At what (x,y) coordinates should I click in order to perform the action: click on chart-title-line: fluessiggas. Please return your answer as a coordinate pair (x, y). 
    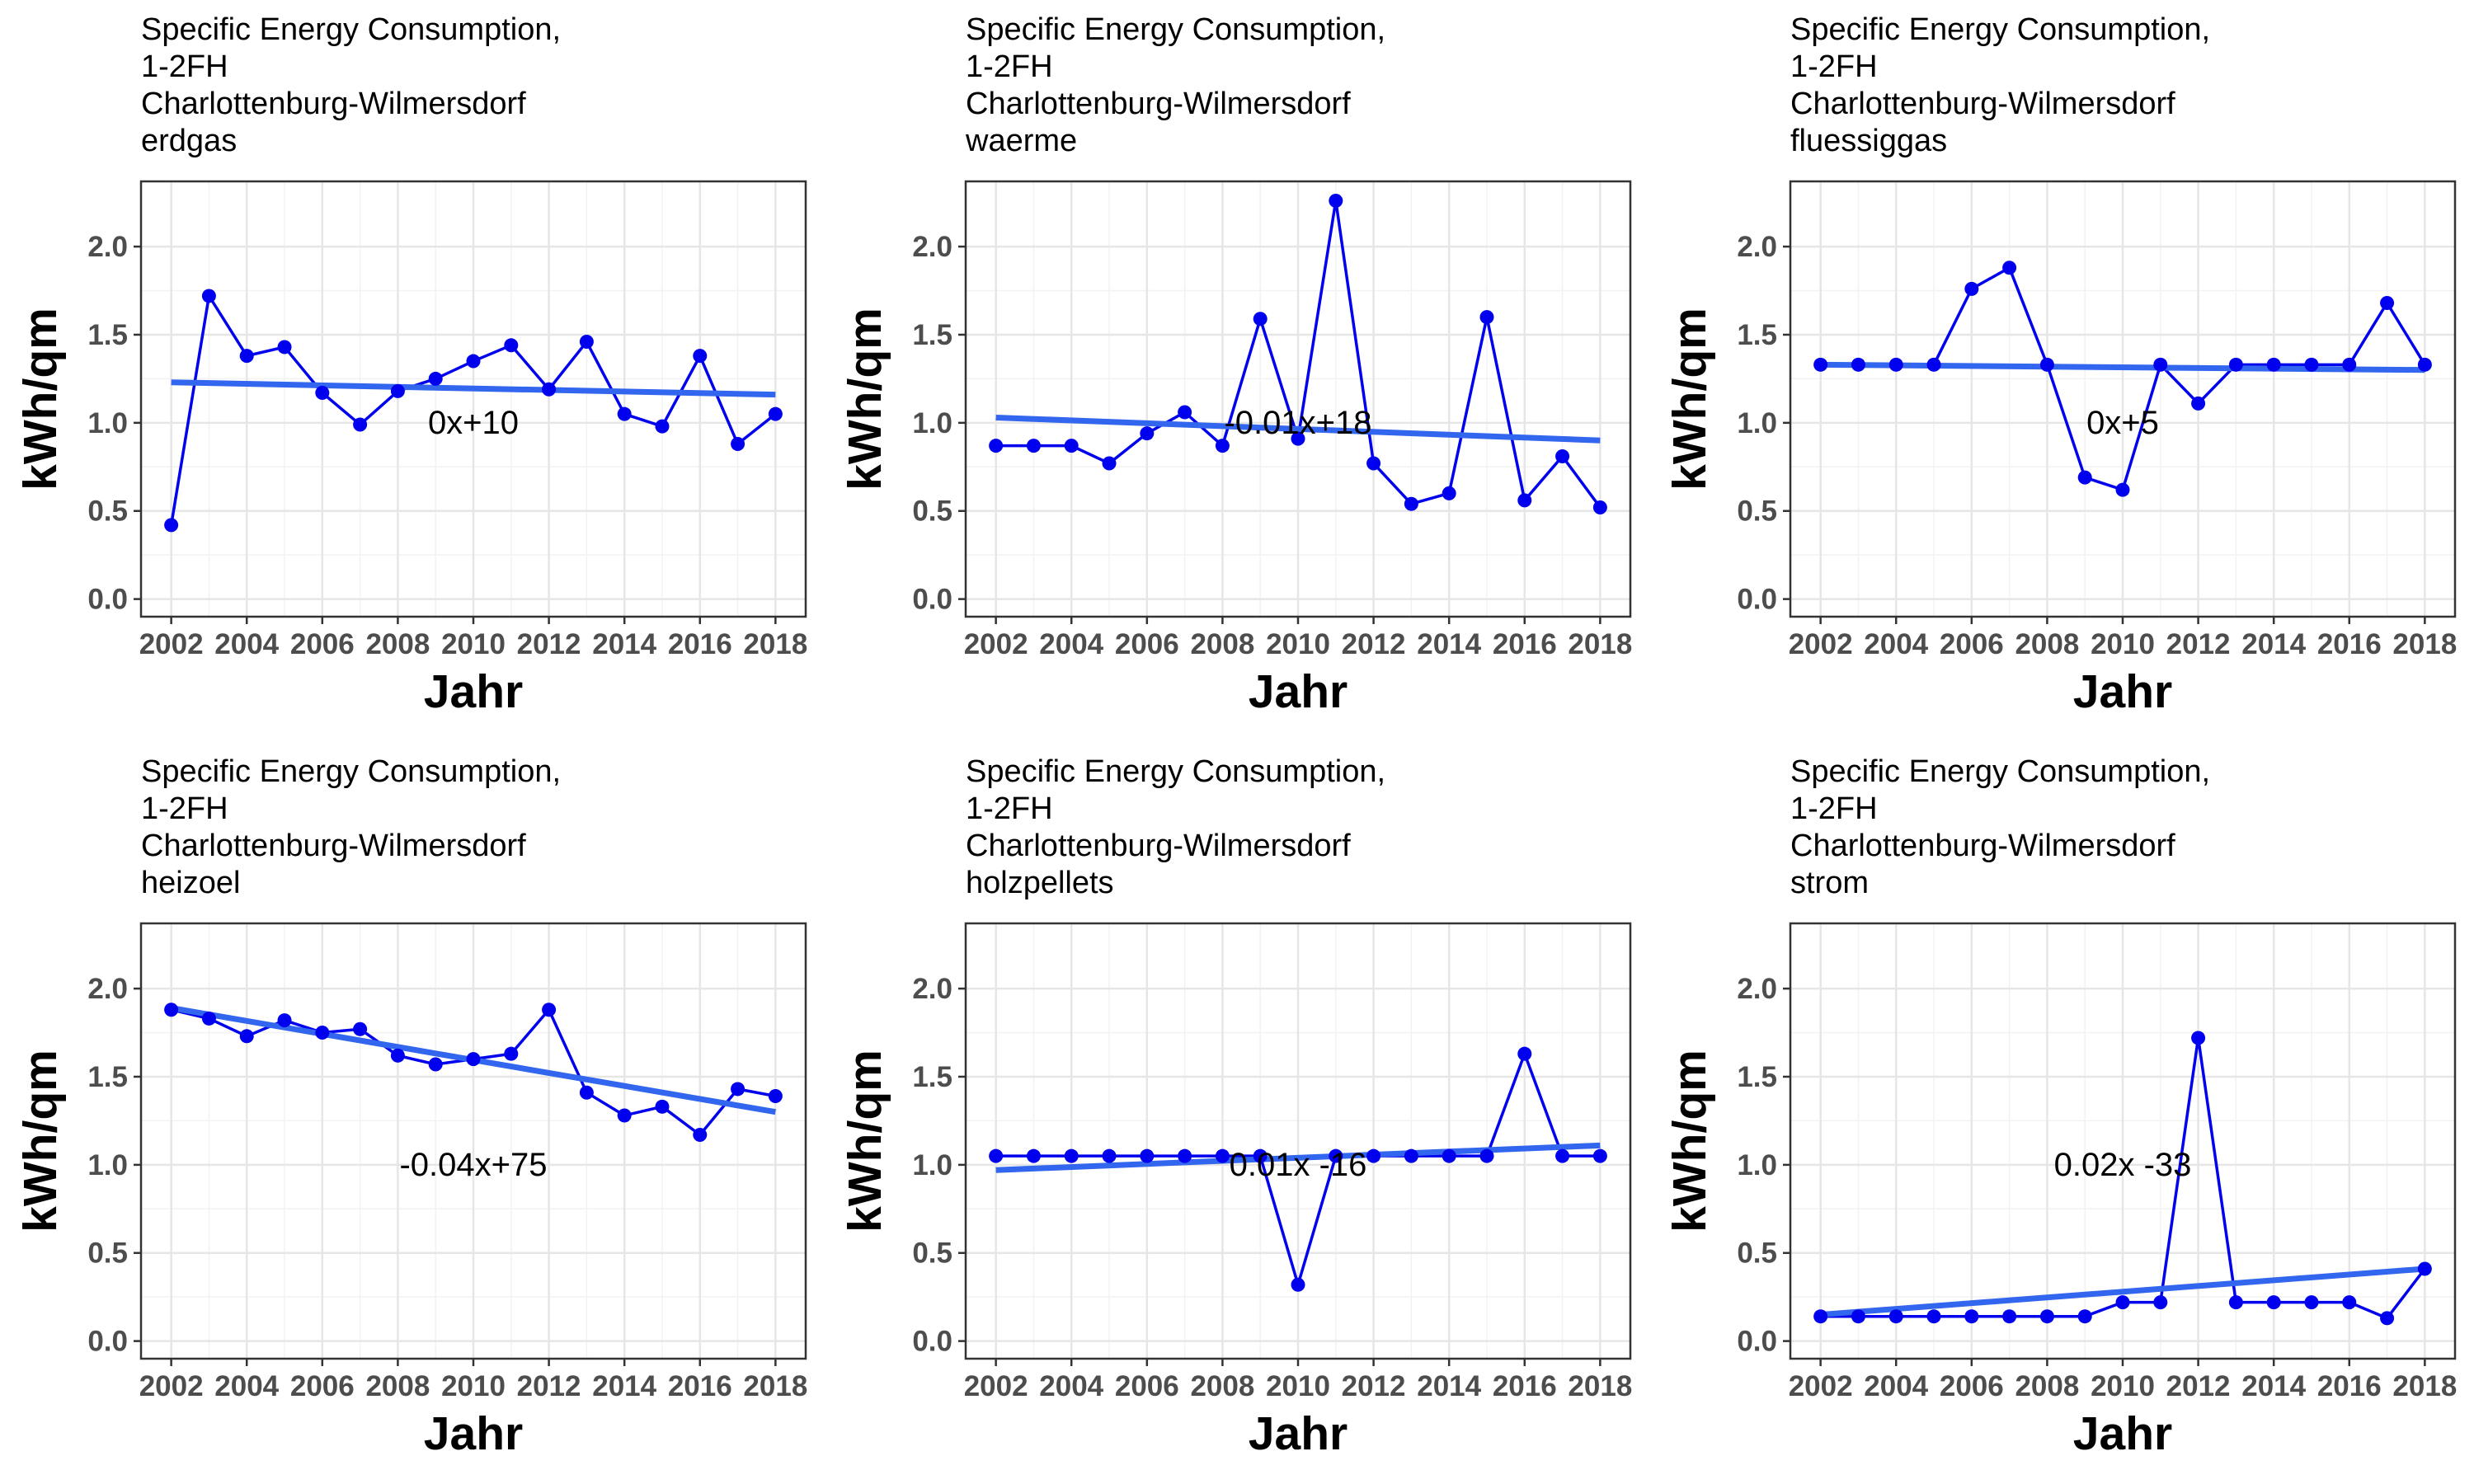
    Looking at the image, I should click on (1868, 141).